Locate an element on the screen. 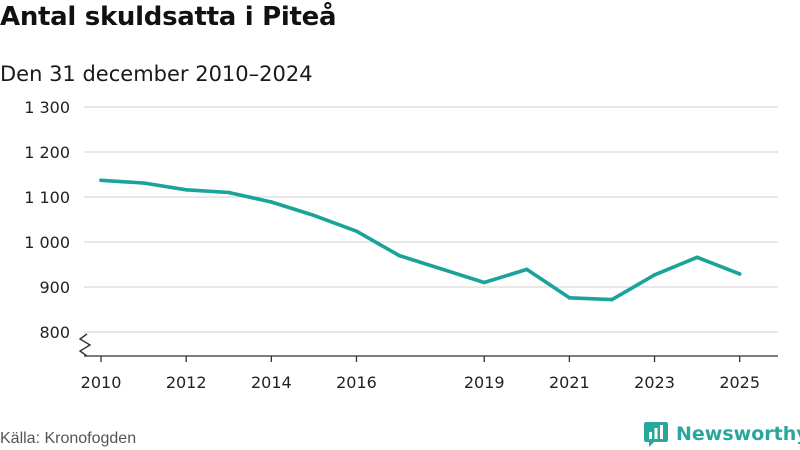  x-tick-label: 2010 is located at coordinates (101, 382).